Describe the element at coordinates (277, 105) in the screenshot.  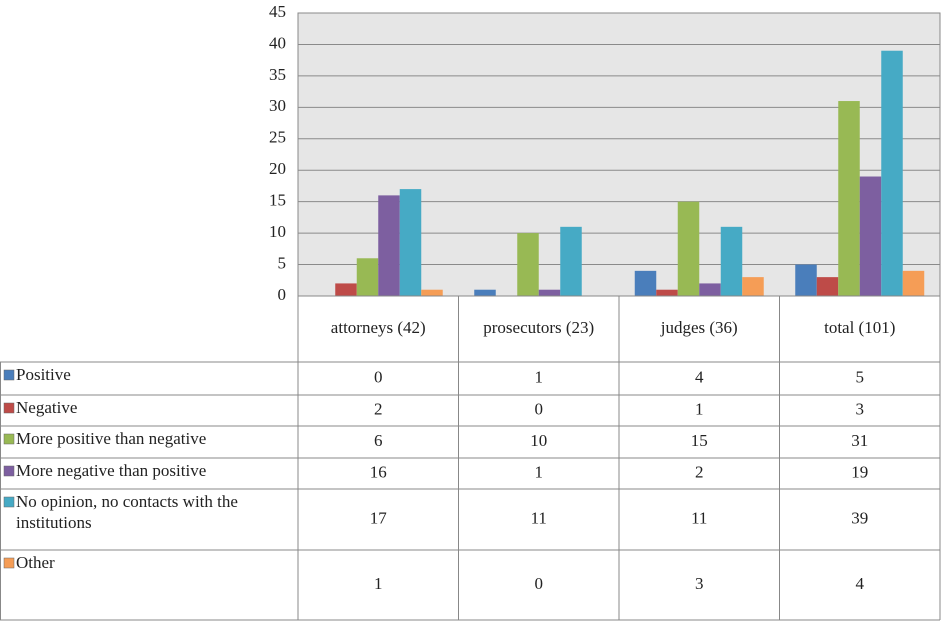
I see `y-tick-label: 30` at that location.